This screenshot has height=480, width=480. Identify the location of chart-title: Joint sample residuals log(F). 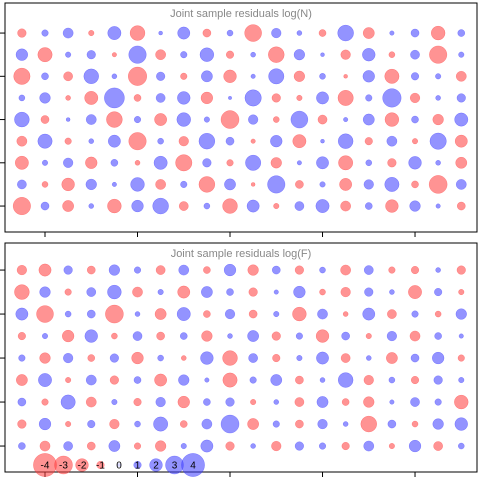
(241, 254).